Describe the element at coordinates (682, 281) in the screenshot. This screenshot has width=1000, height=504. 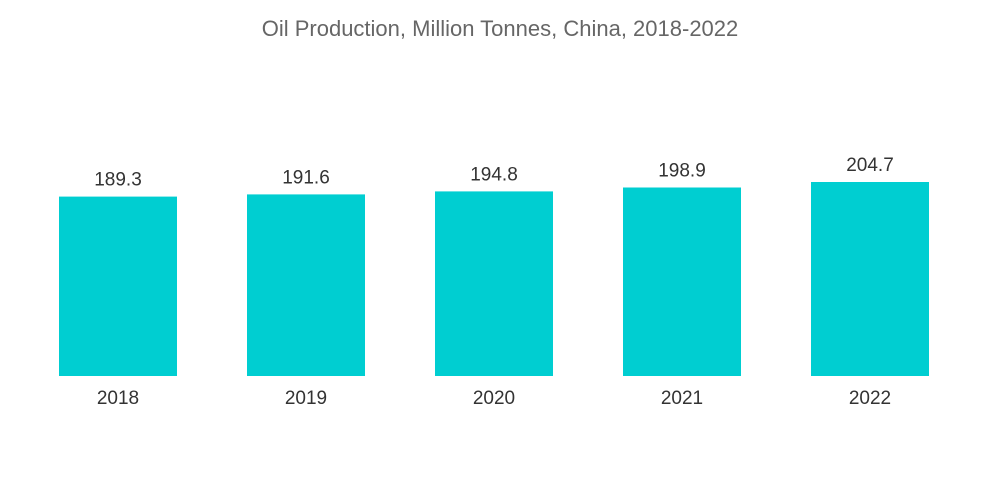
I see `bar-2021` at that location.